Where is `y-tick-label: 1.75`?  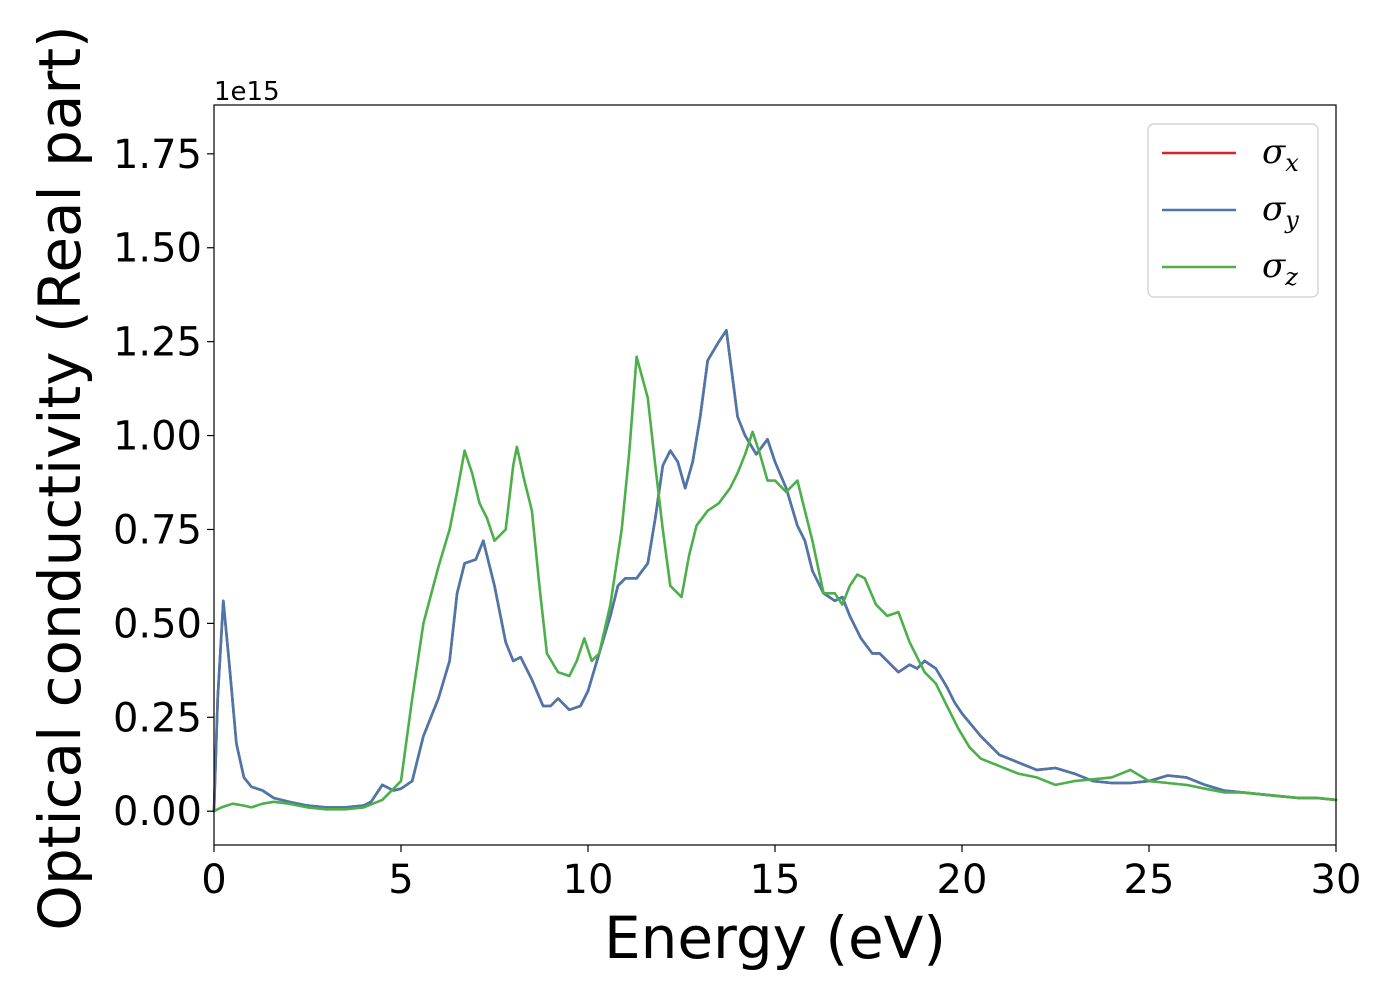
y-tick-label: 1.75 is located at coordinates (157, 155).